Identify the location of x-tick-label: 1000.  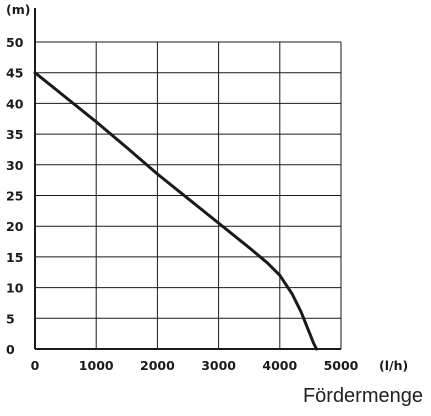
(96, 365).